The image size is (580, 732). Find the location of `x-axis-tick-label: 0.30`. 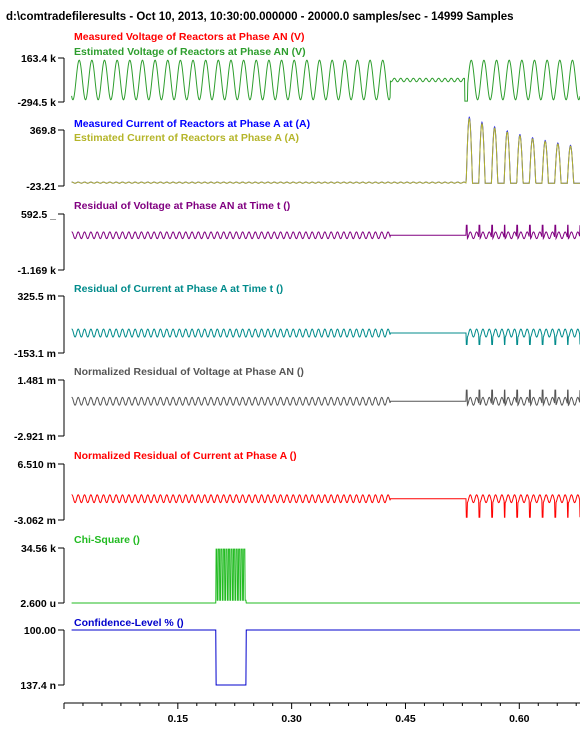

x-axis-tick-label: 0.30 is located at coordinates (291, 719).